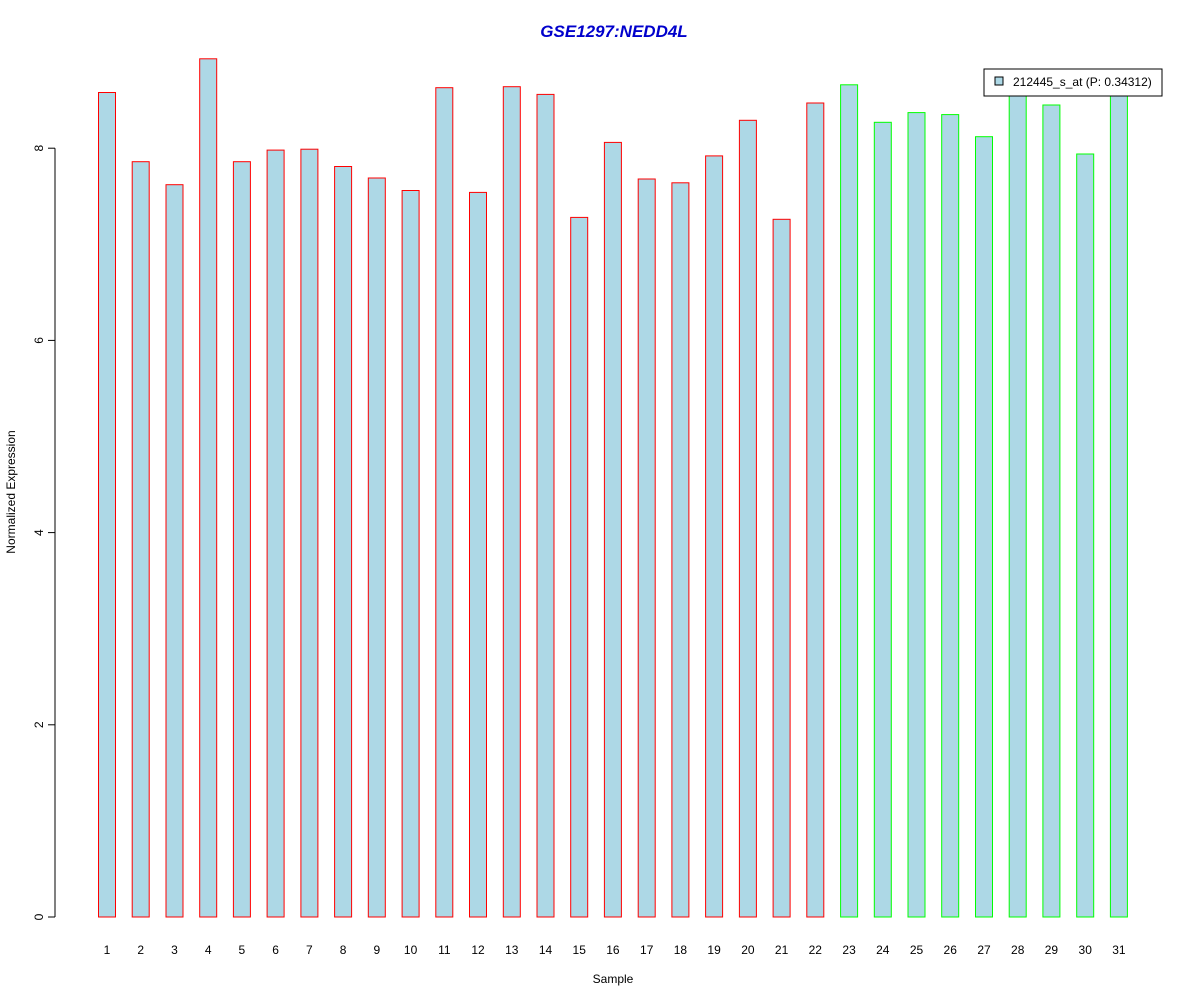 This screenshot has height=1005, width=1200. What do you see at coordinates (478, 950) in the screenshot?
I see `x-tick-label: 12` at bounding box center [478, 950].